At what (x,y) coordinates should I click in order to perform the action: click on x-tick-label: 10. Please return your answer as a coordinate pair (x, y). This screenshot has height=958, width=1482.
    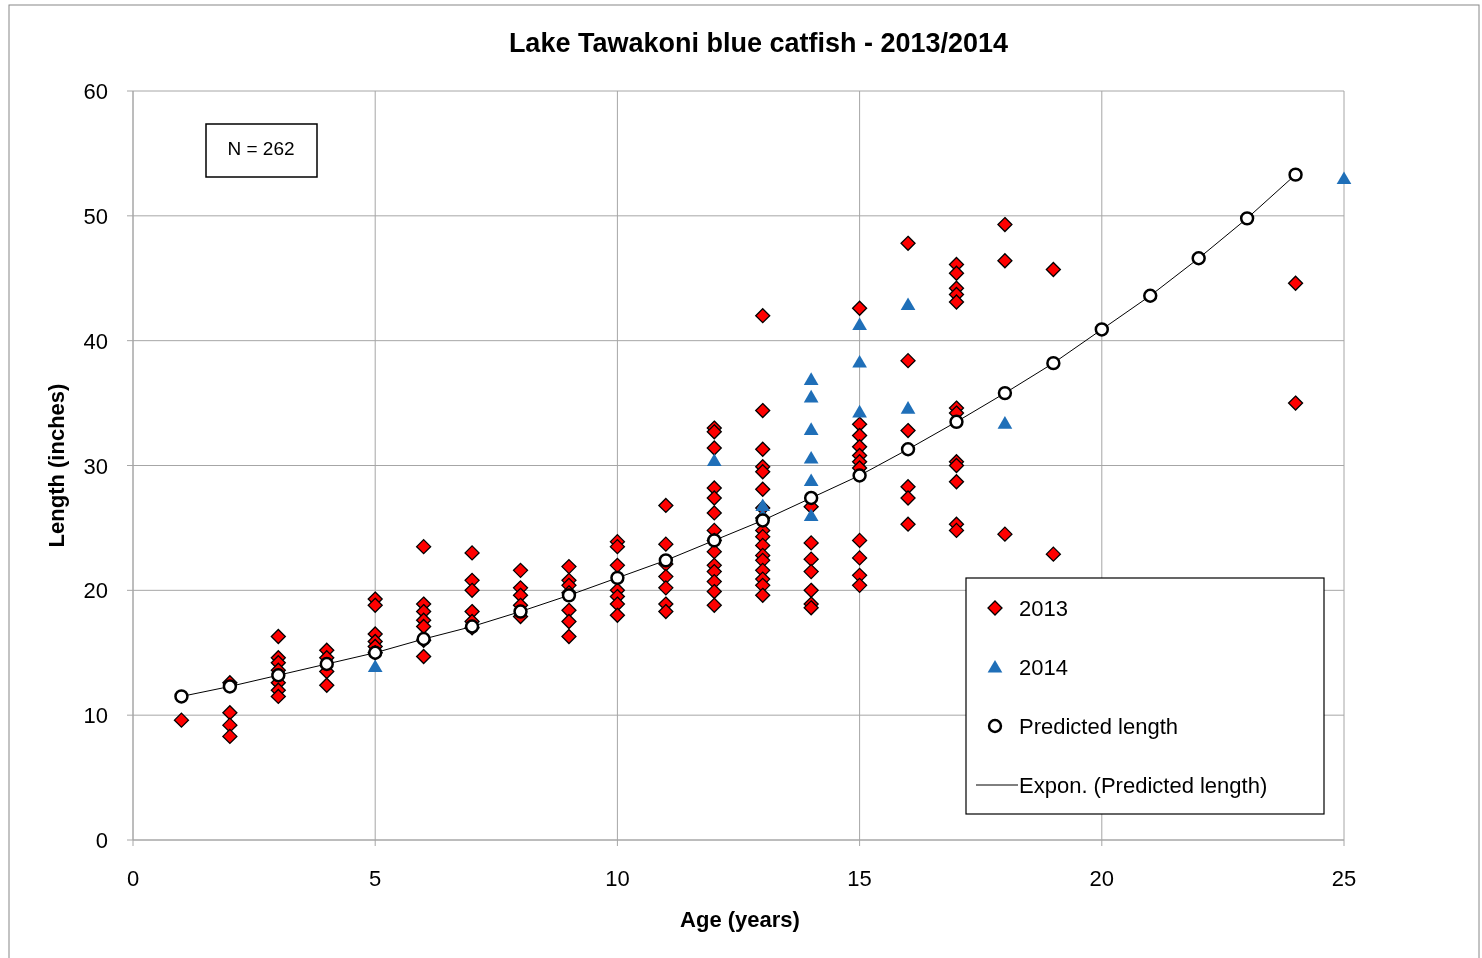
    Looking at the image, I should click on (617, 878).